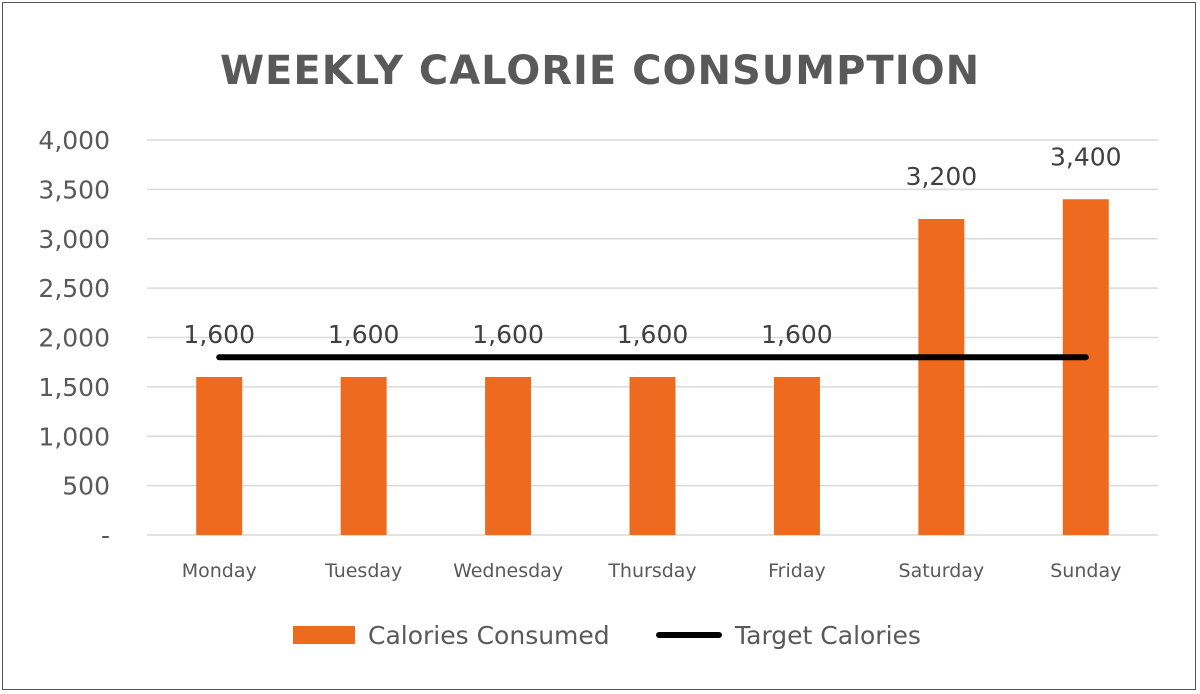 The width and height of the screenshot is (1200, 694). I want to click on x-tick-label: Friday, so click(797, 571).